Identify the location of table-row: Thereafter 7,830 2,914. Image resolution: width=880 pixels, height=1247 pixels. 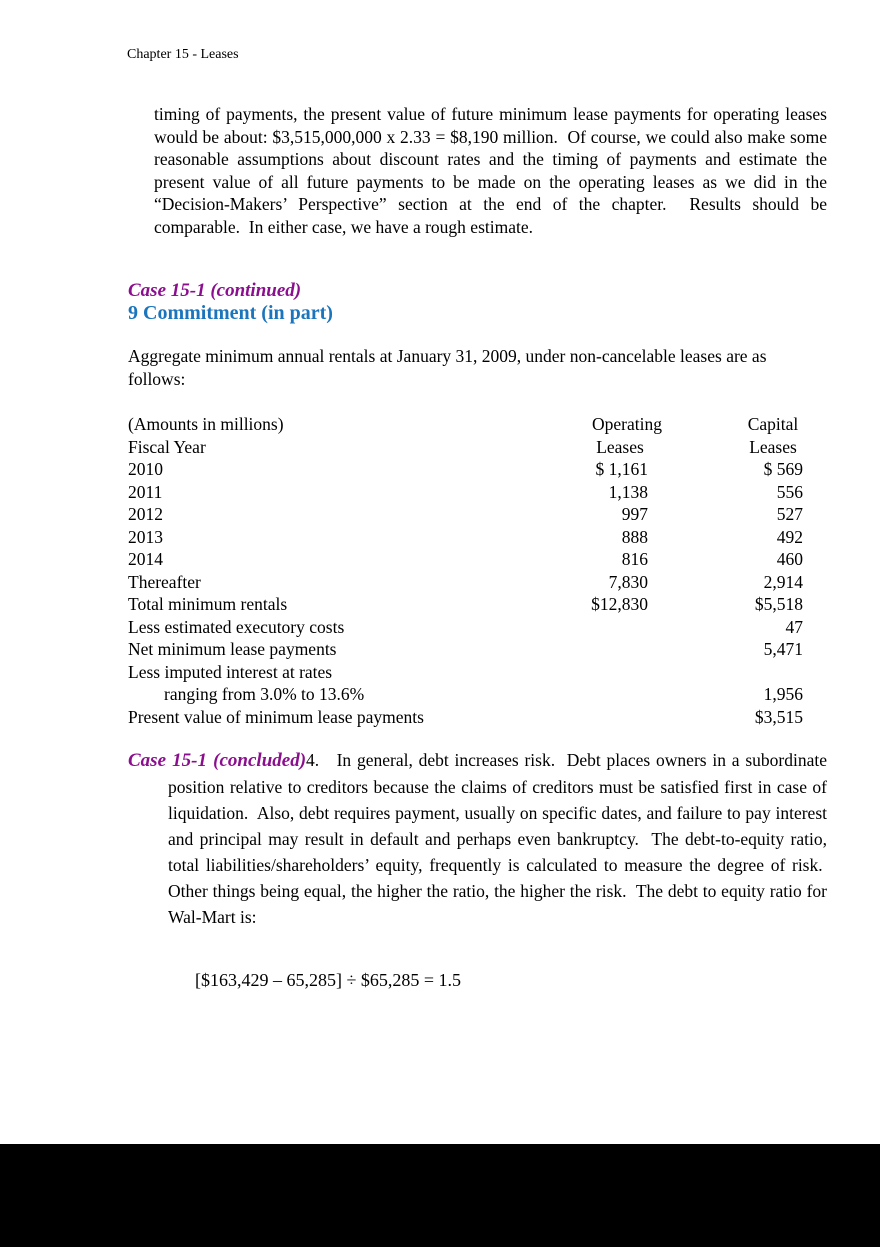
(465, 582).